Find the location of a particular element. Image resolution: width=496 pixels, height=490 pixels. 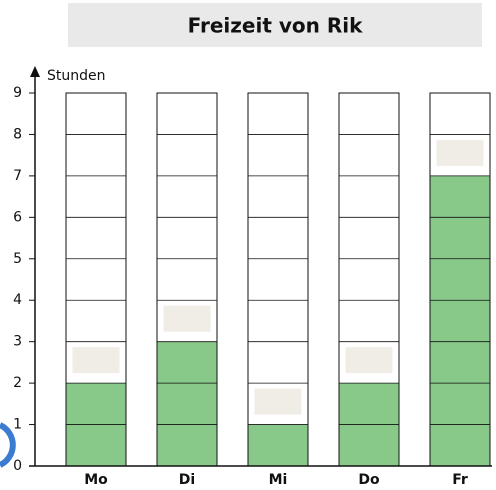

x-tick-label: Do is located at coordinates (369, 480).